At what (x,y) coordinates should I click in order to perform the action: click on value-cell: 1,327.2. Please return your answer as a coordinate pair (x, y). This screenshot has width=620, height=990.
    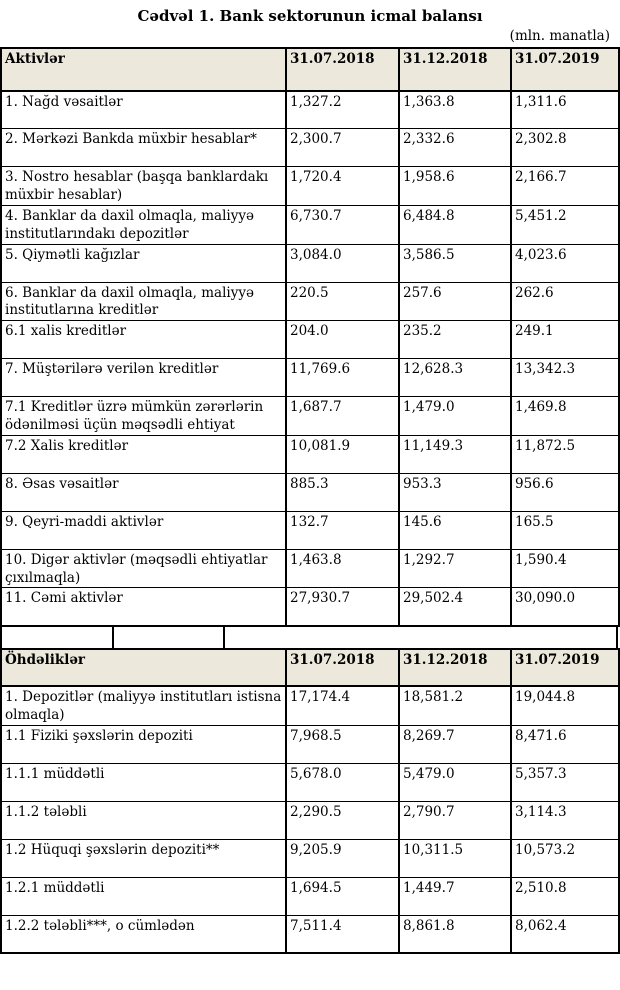
    Looking at the image, I should click on (342, 110).